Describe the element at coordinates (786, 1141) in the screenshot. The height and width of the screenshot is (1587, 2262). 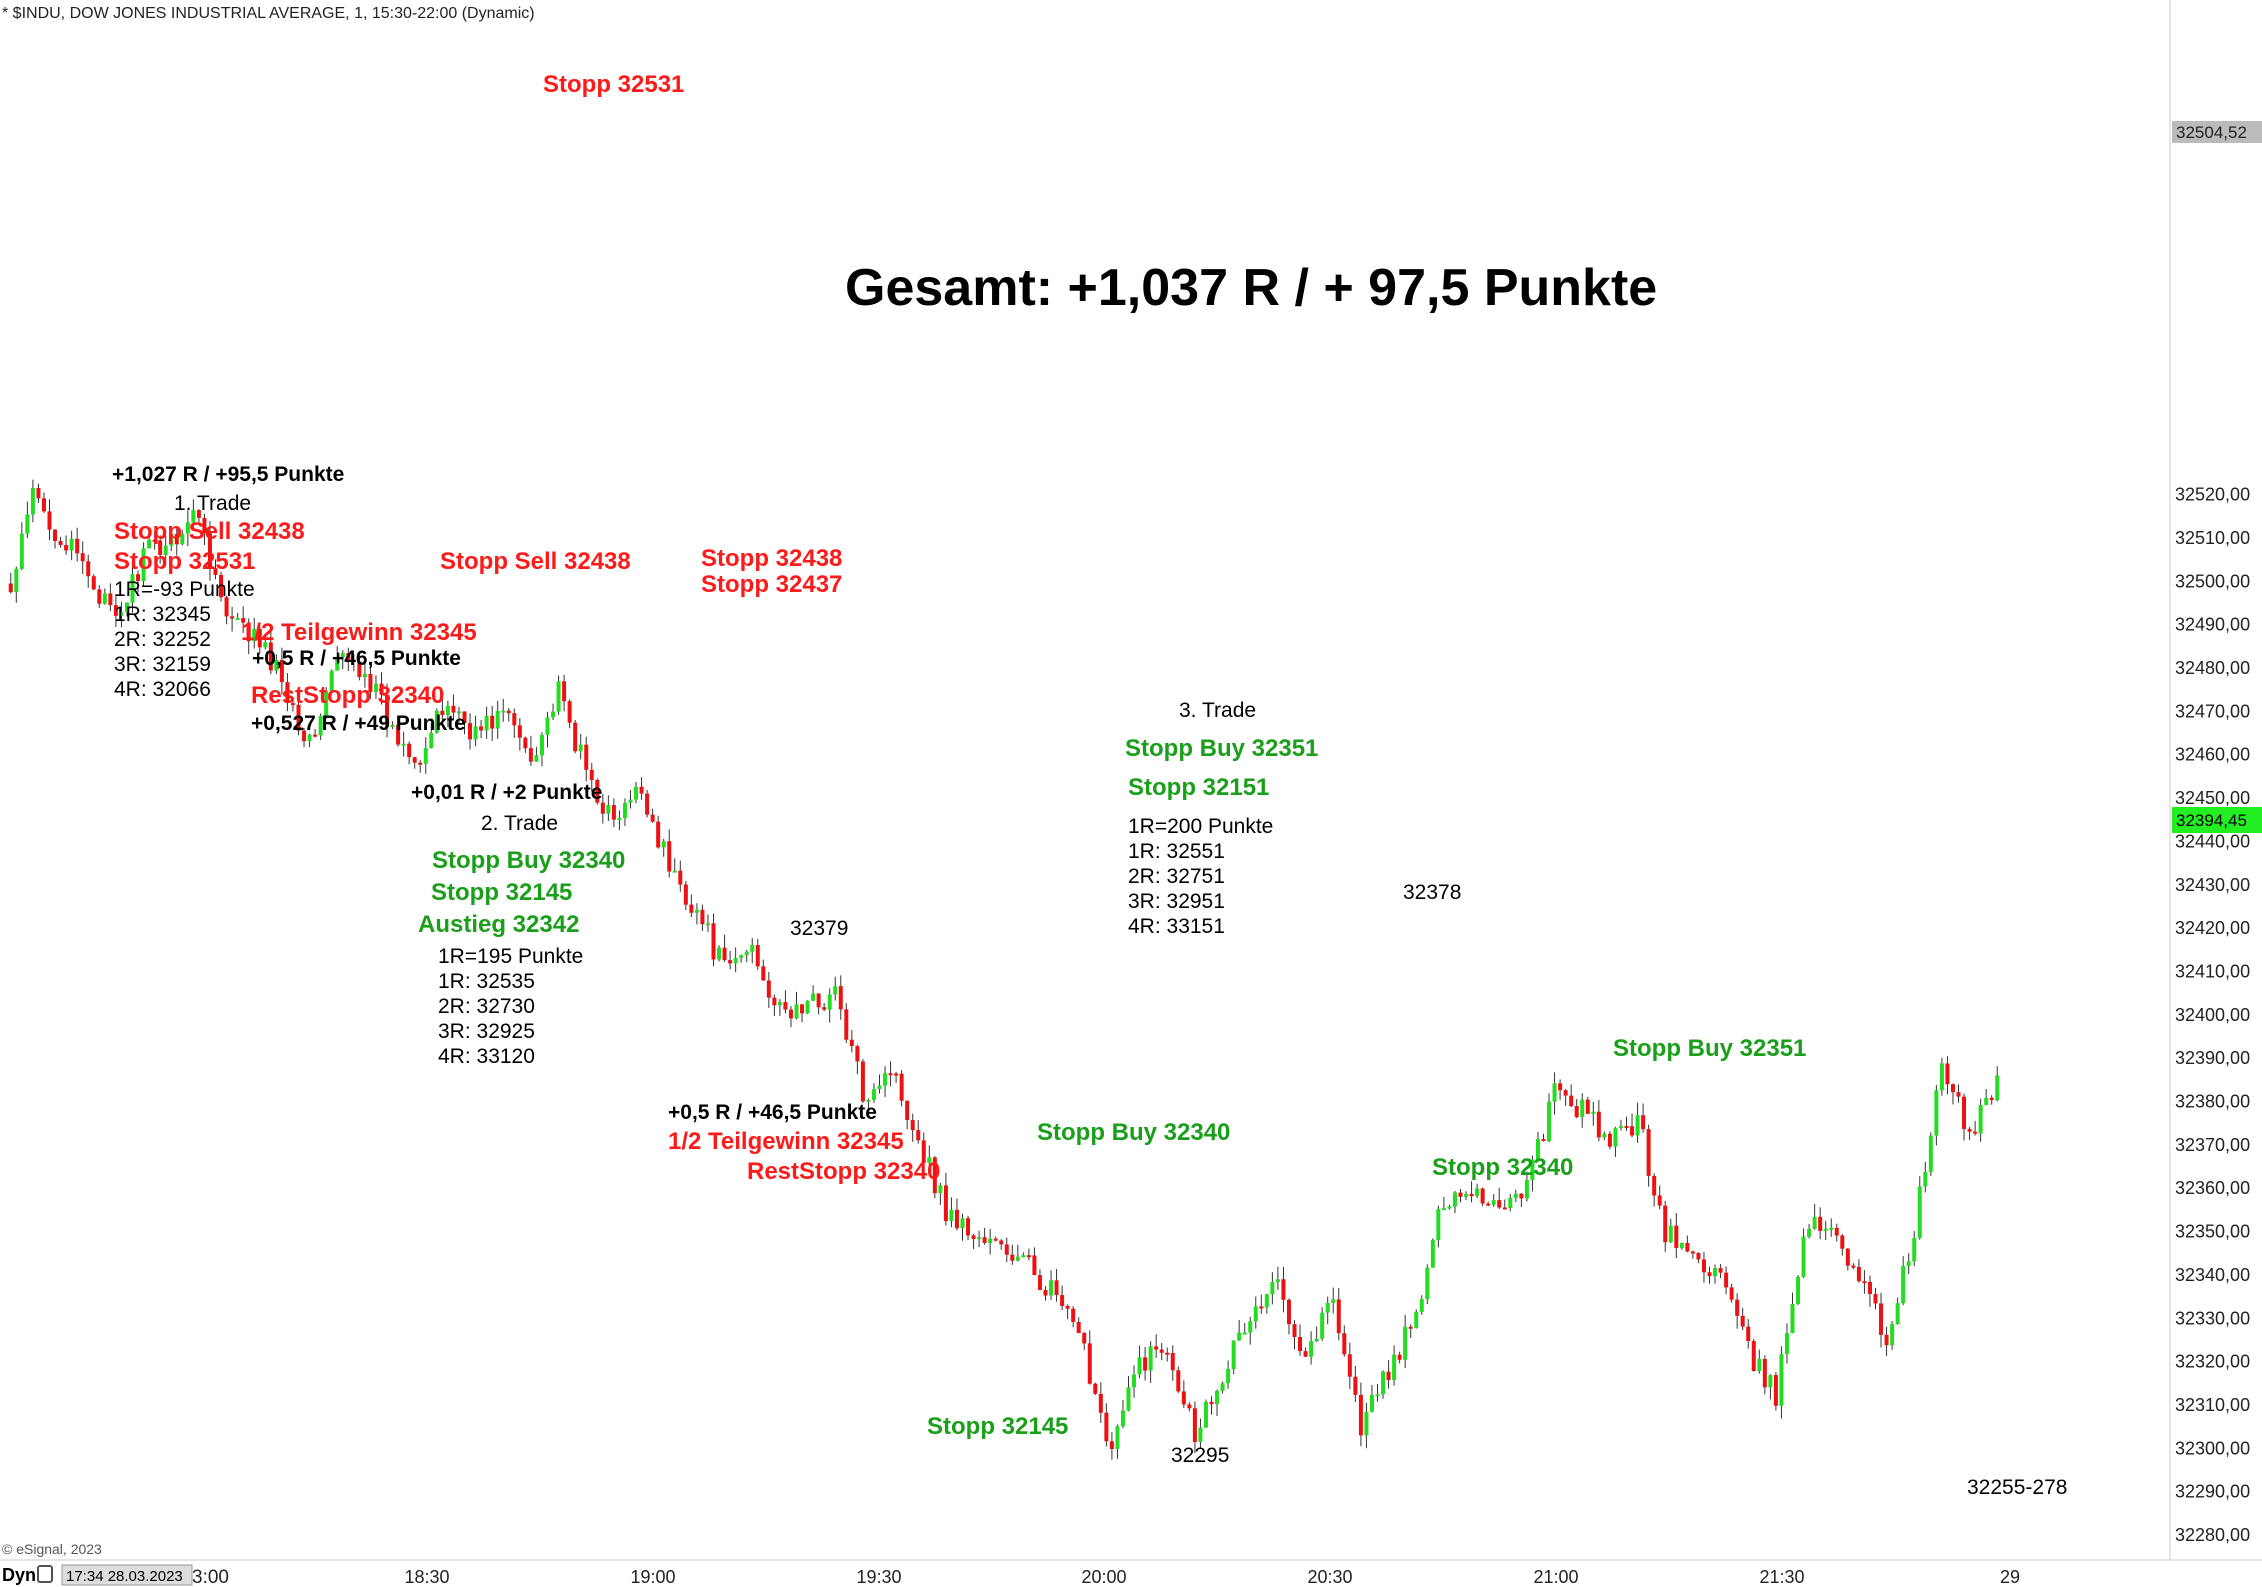
I see `second-teilgewinn: 1/2 Teilgewinn 32345` at that location.